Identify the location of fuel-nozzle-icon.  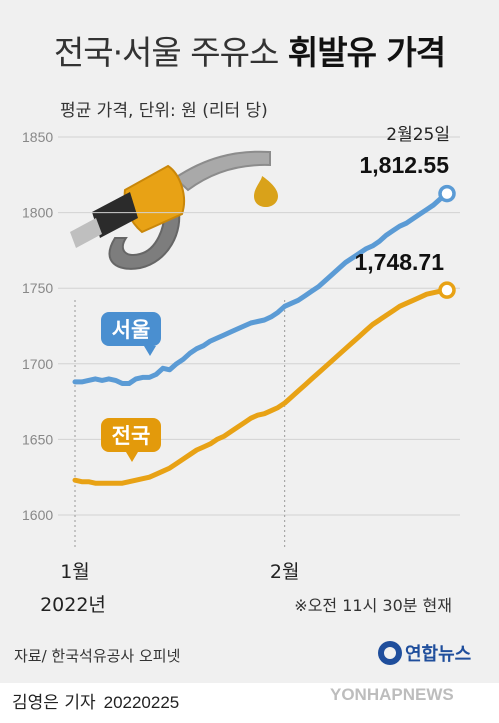
(174, 210).